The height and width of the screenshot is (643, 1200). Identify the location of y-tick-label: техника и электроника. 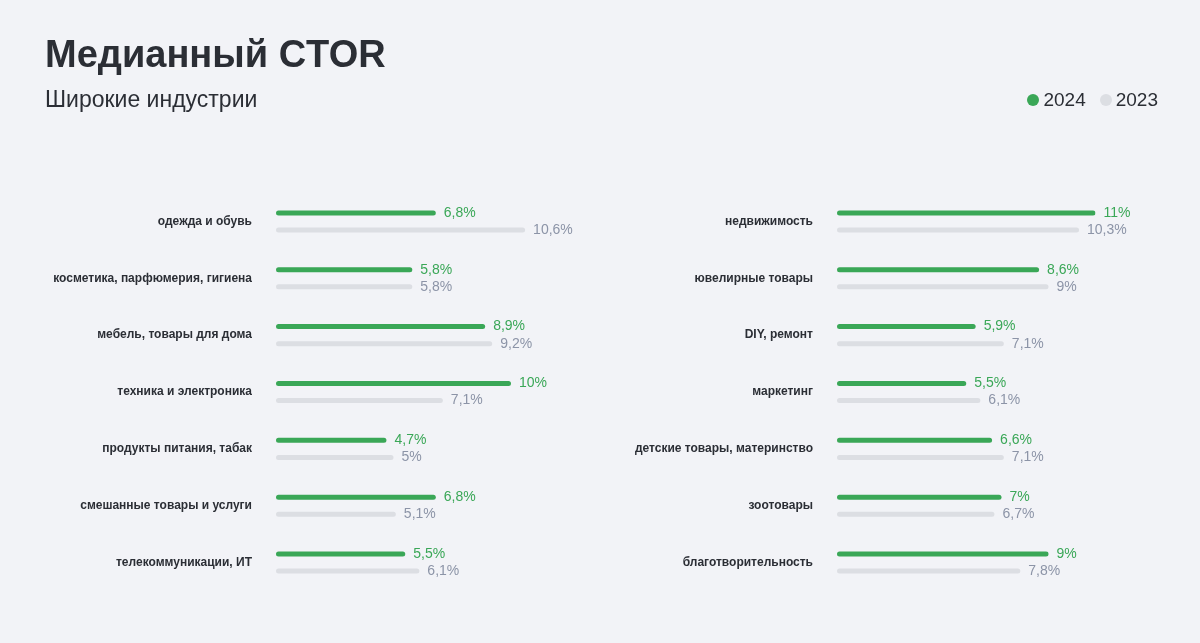
(185, 391).